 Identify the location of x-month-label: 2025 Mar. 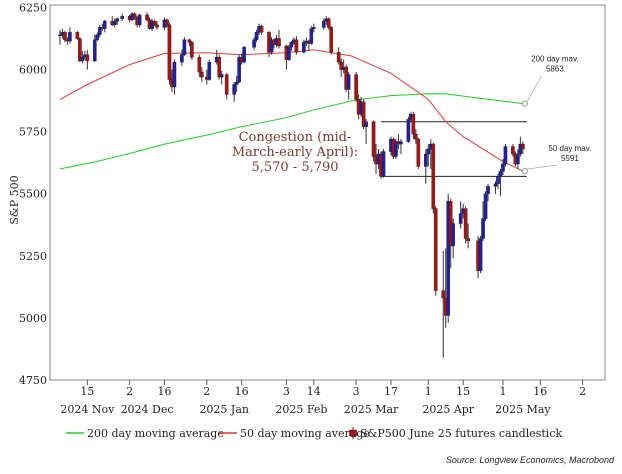
(371, 409).